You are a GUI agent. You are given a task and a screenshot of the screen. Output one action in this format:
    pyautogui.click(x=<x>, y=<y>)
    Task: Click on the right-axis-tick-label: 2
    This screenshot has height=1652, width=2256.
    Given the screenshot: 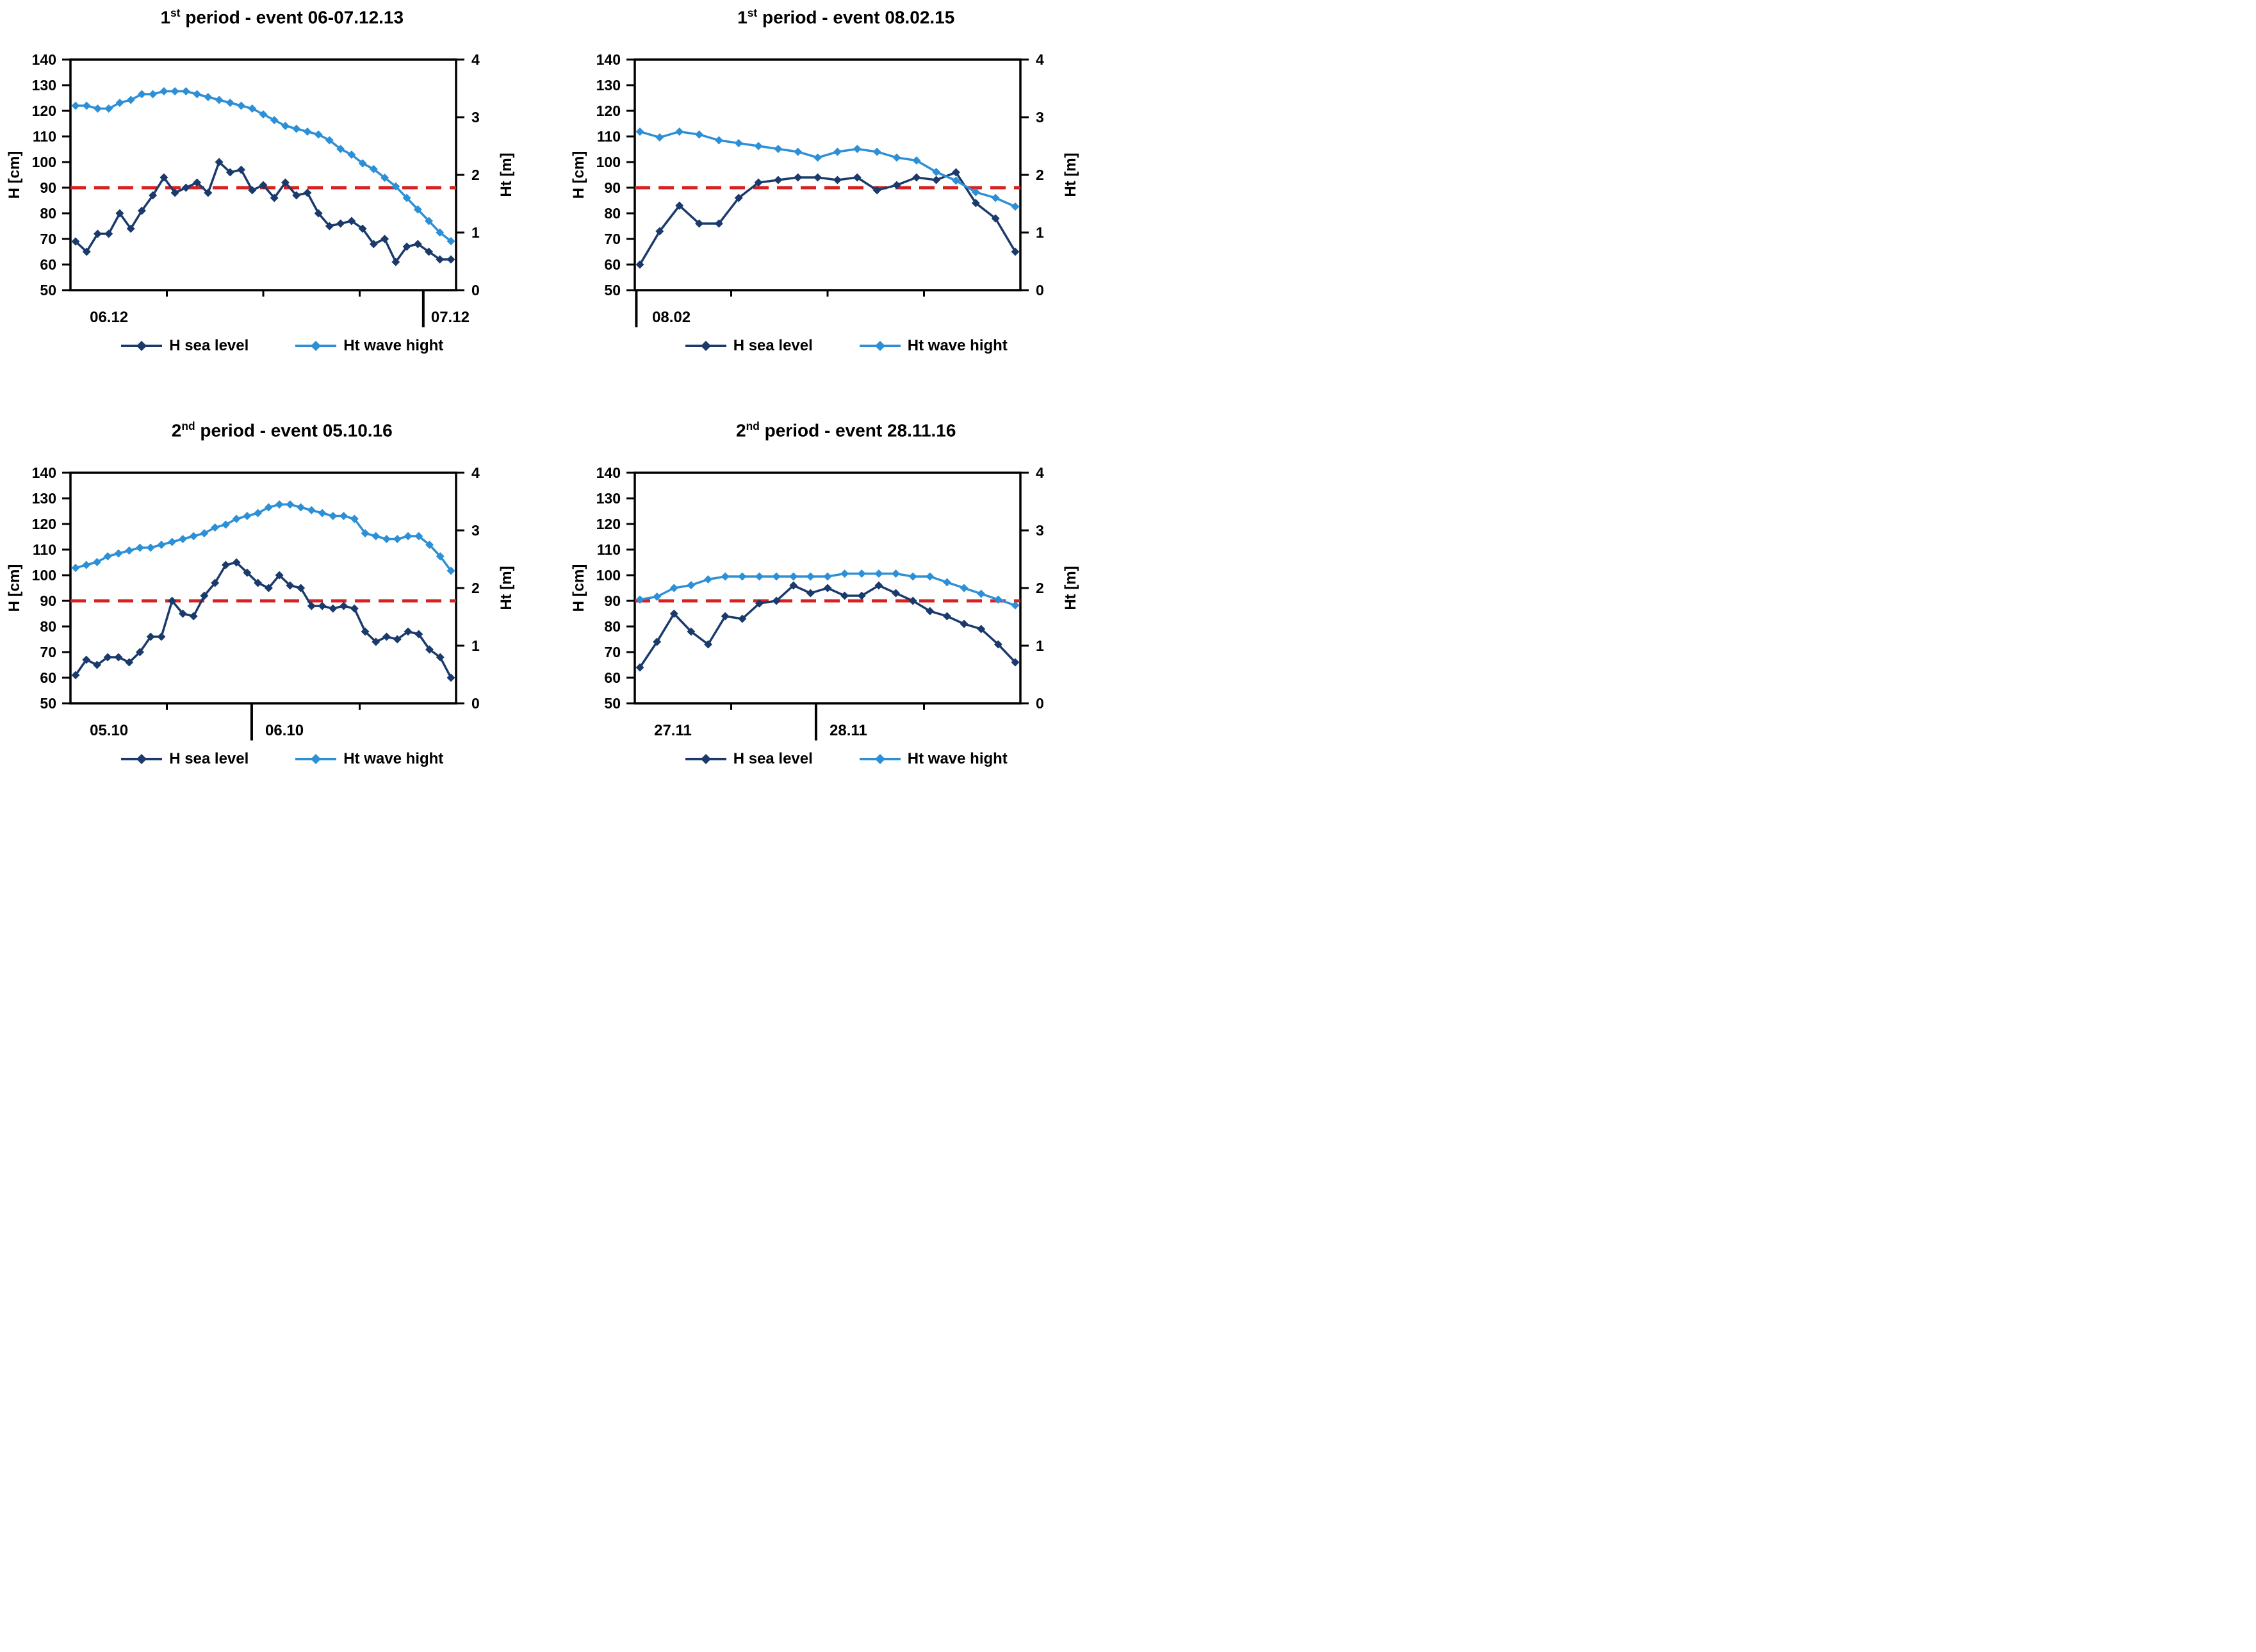 What is the action you would take?
    pyautogui.click(x=1040, y=175)
    